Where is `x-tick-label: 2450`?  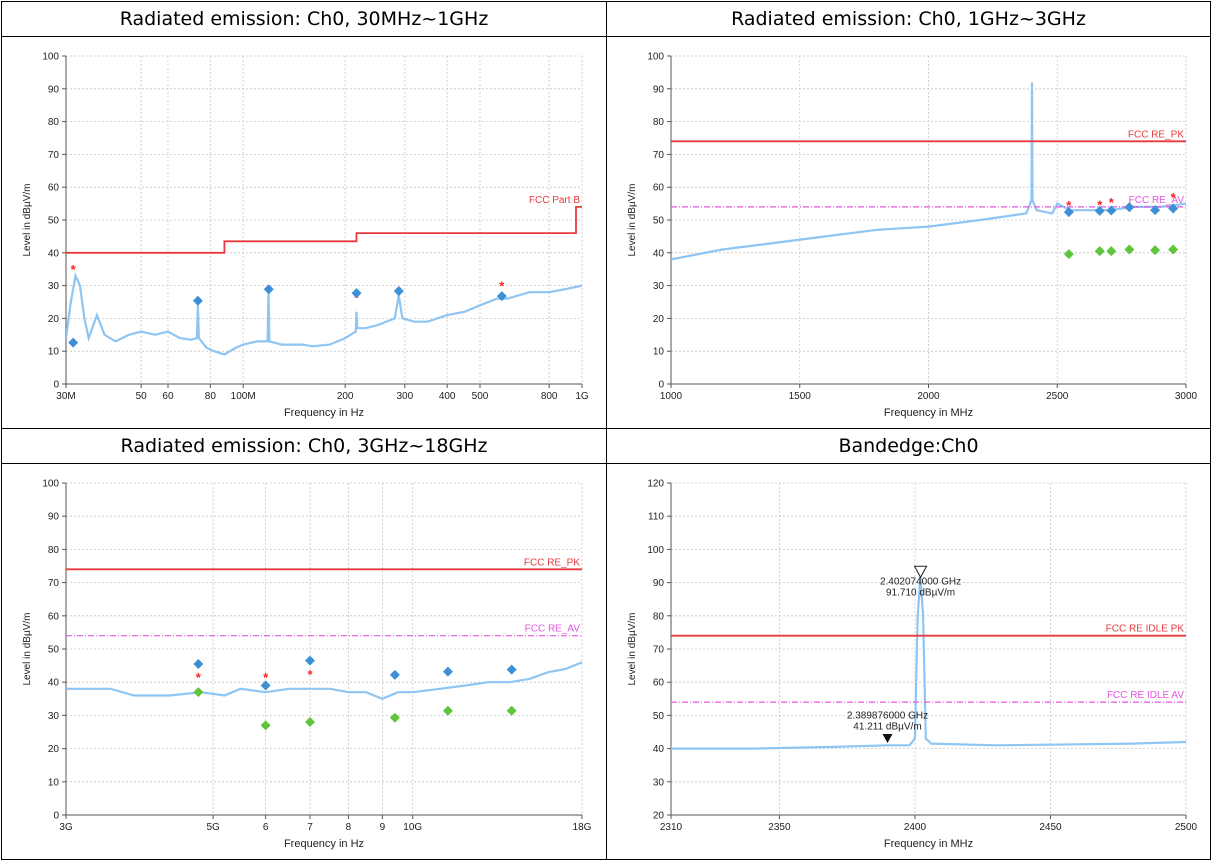
x-tick-label: 2450 is located at coordinates (1050, 827).